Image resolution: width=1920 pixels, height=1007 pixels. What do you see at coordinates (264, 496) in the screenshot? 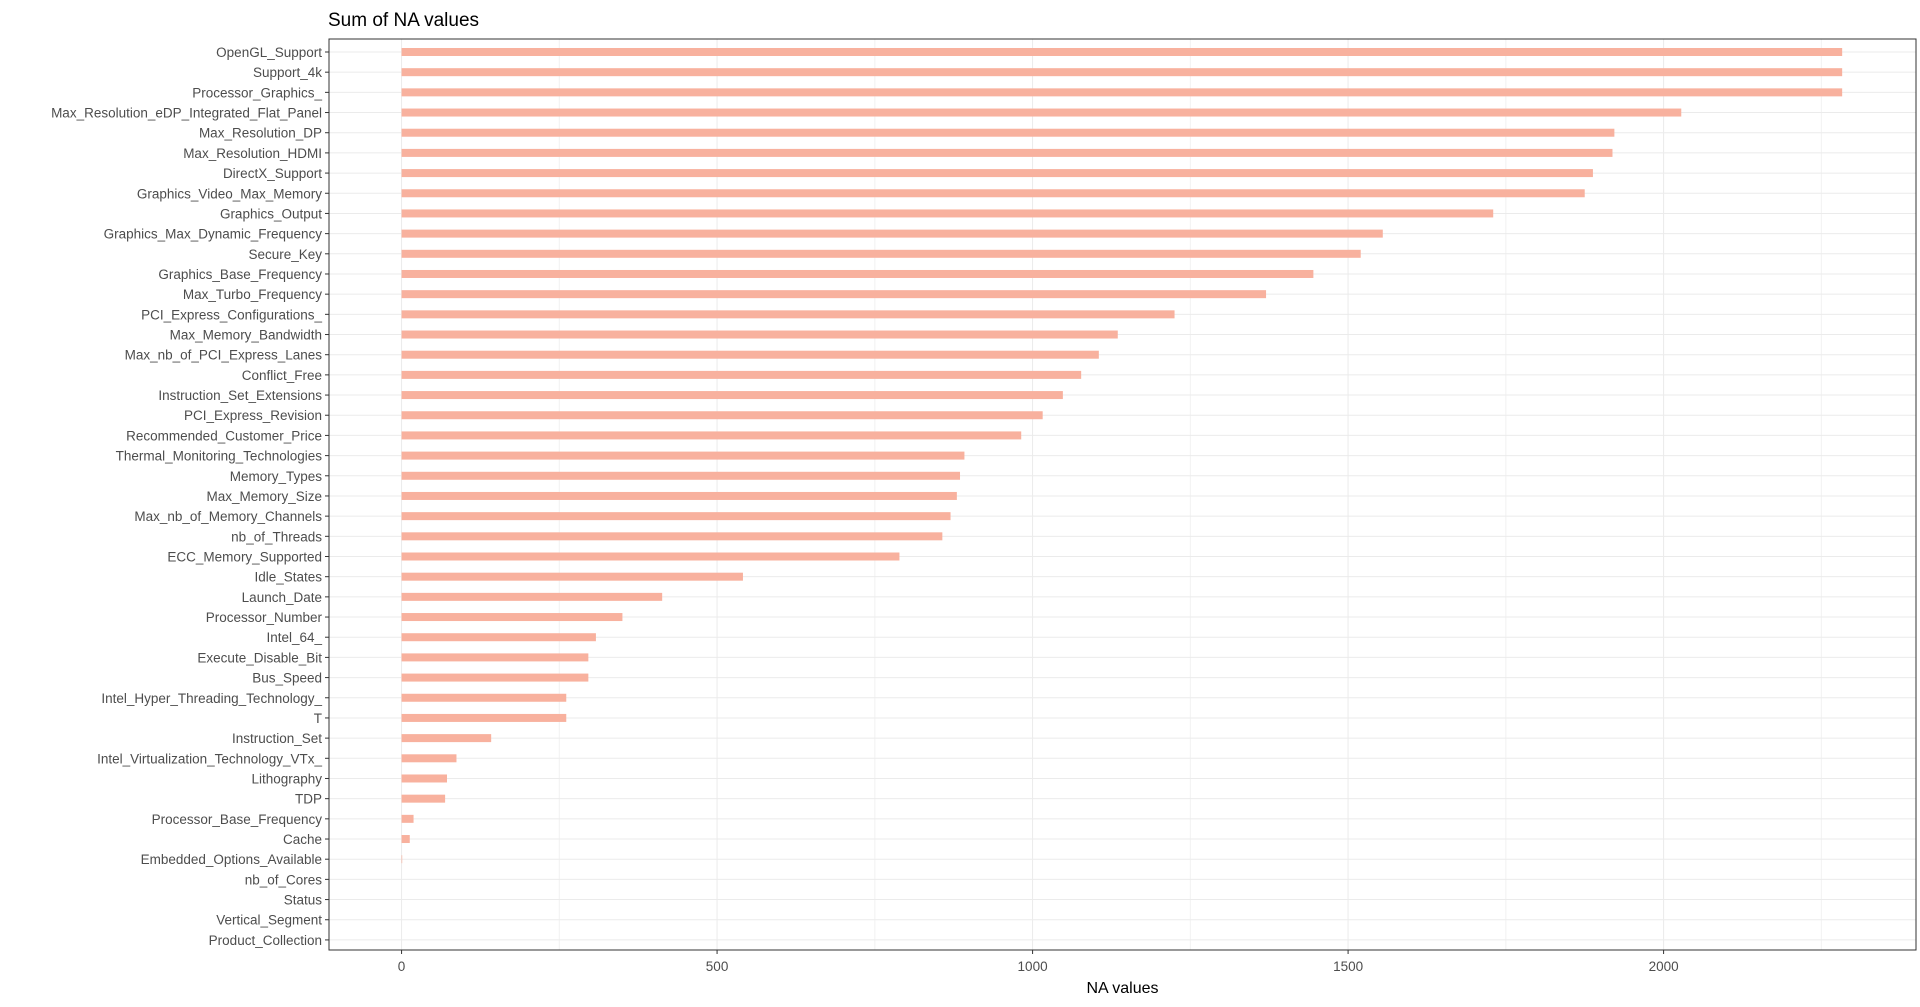
I see `y-tick-label: Max_Memory_Size` at bounding box center [264, 496].